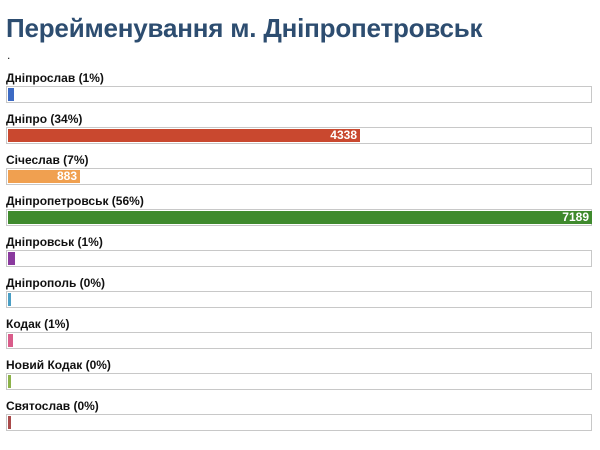 The width and height of the screenshot is (600, 450). What do you see at coordinates (66, 176) in the screenshot?
I see `bar-value-label: 883` at bounding box center [66, 176].